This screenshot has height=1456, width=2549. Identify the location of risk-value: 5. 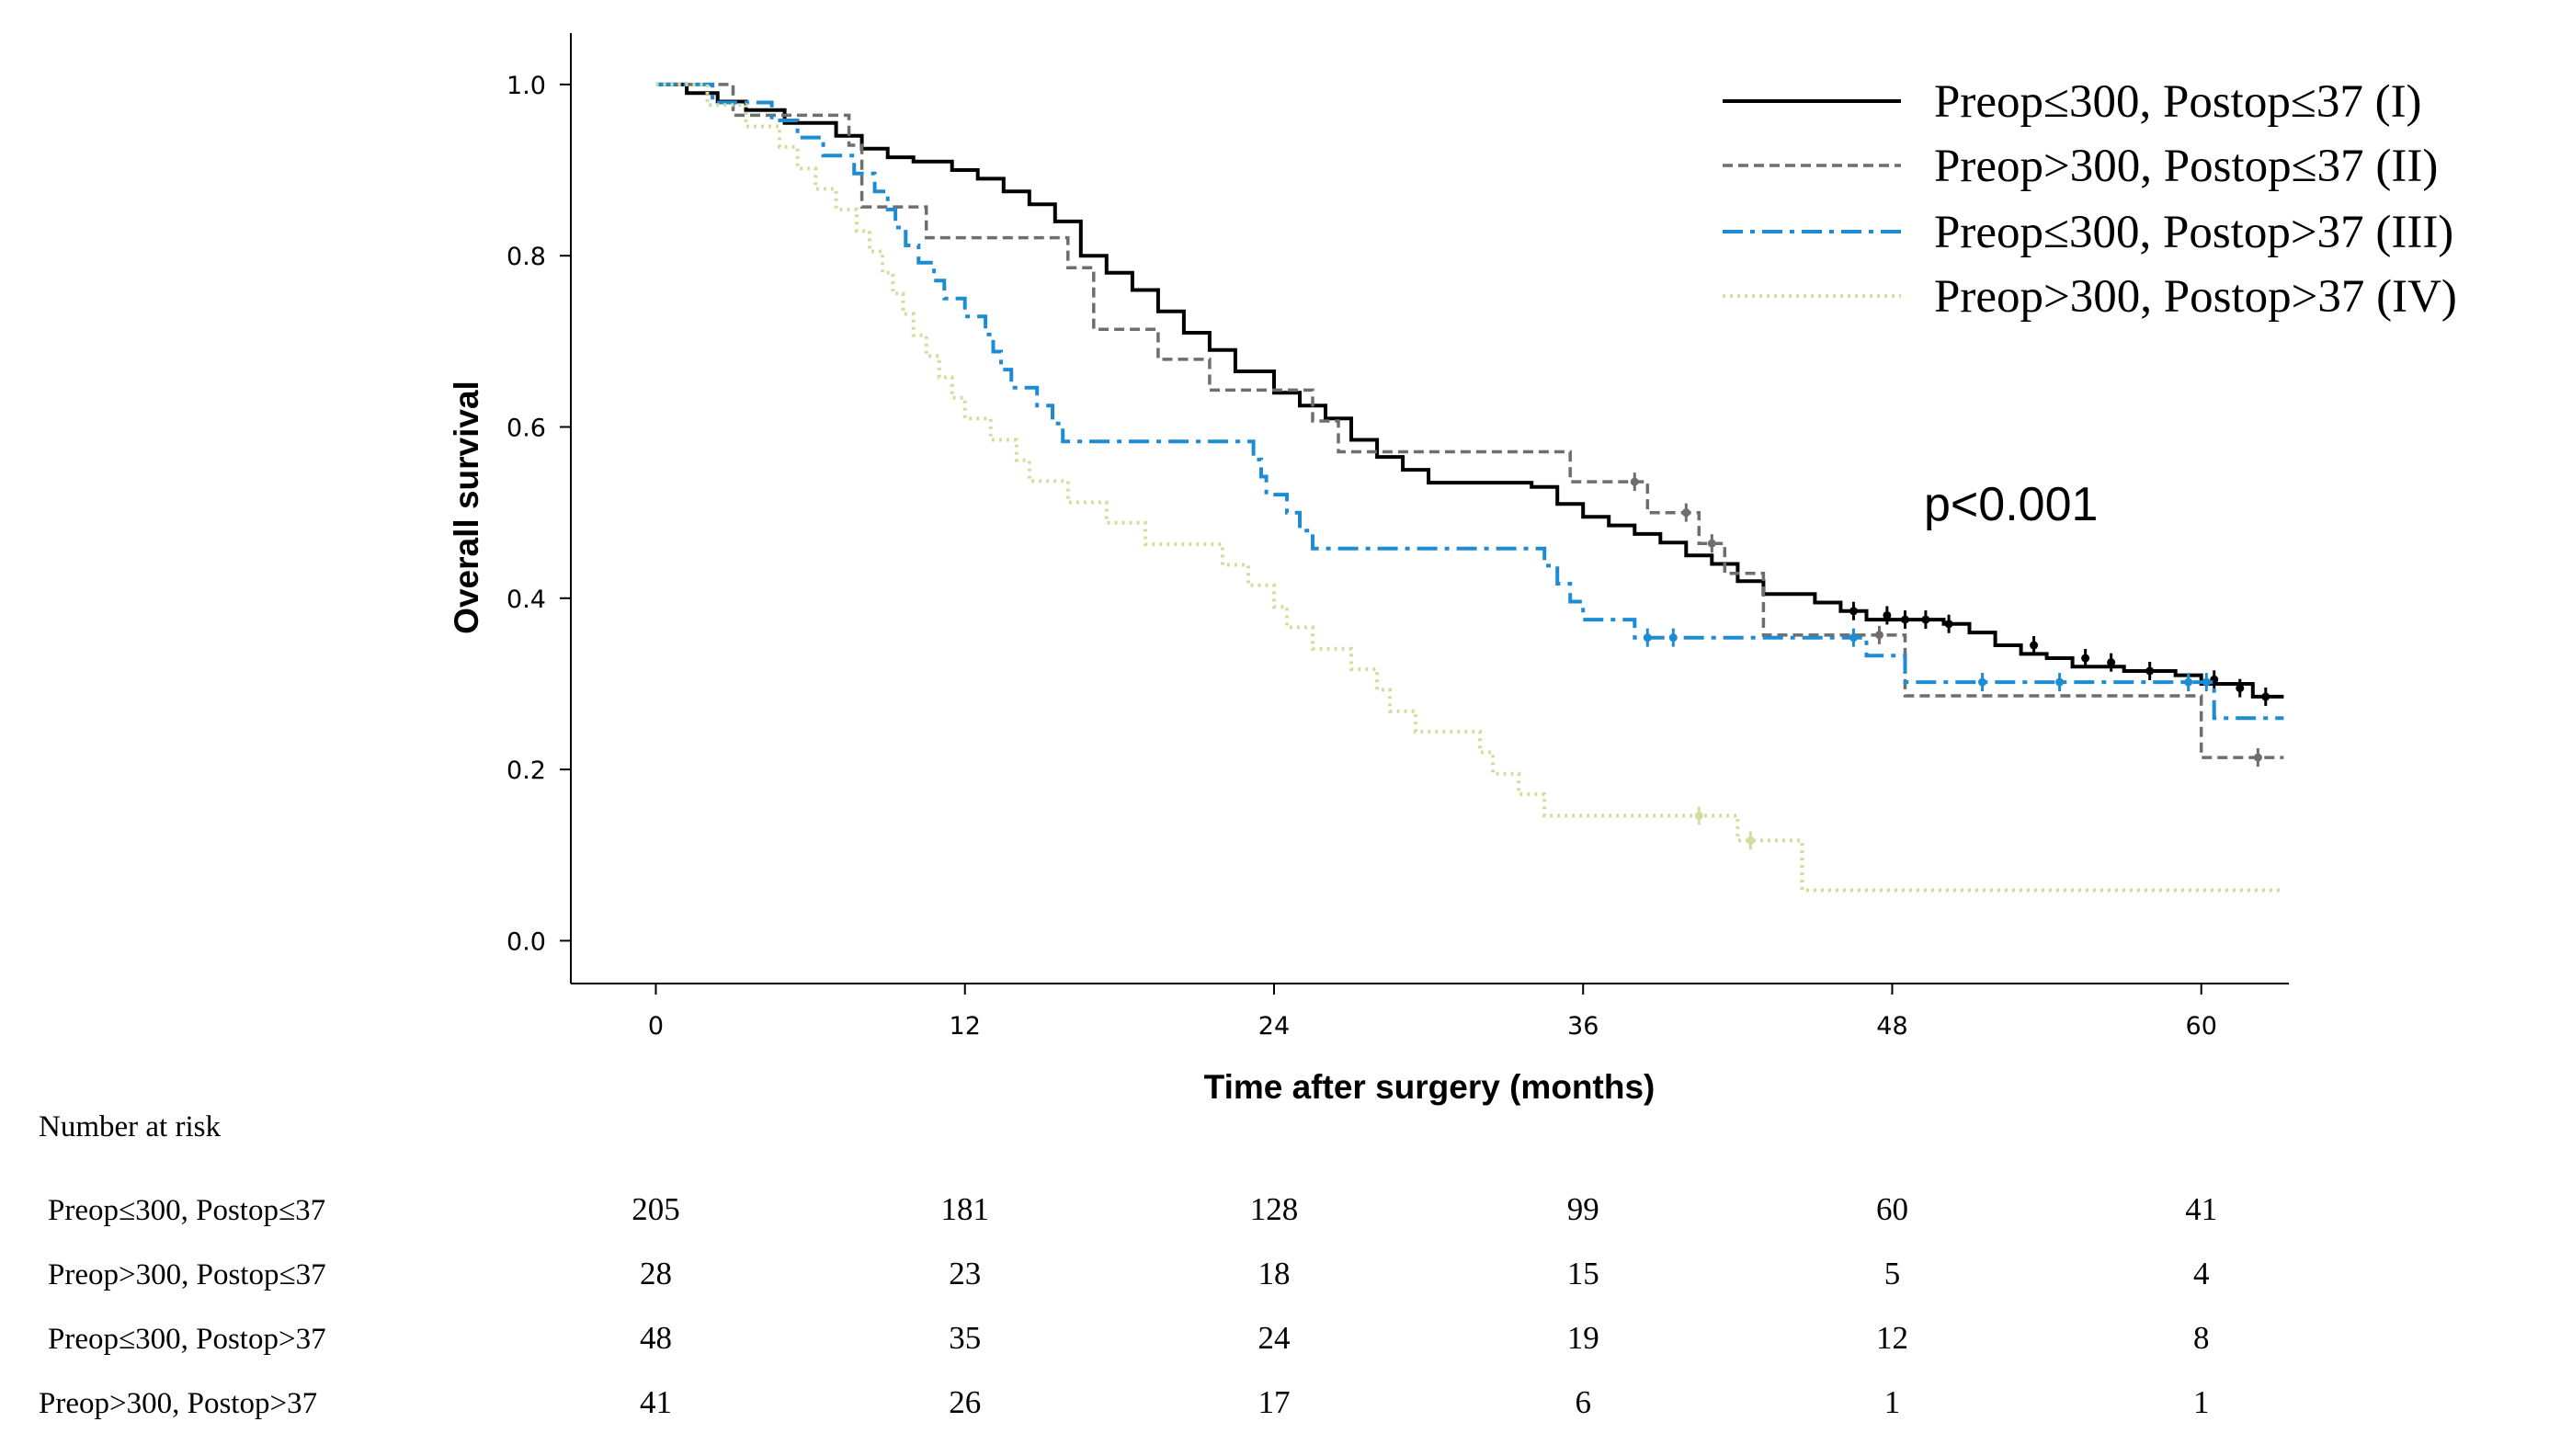
(1893, 1273).